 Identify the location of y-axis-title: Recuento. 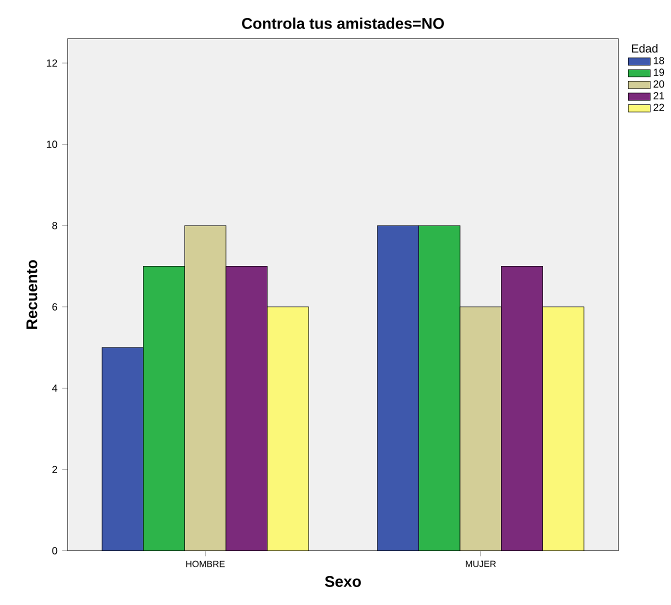
(32, 294).